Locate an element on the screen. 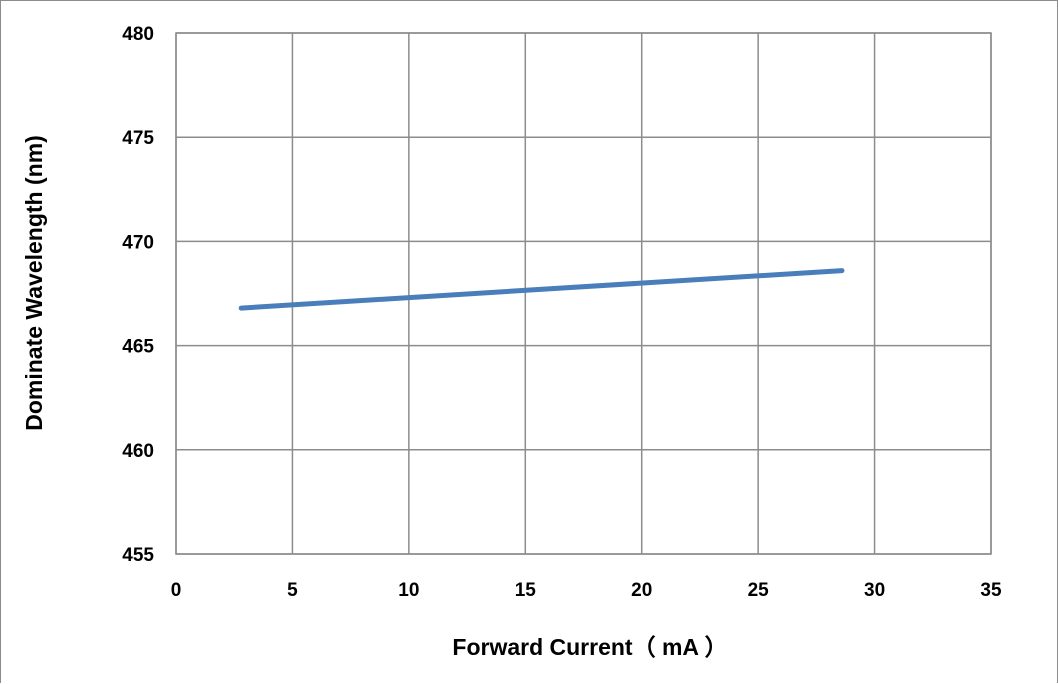  x-tick-label: 35 is located at coordinates (991, 590).